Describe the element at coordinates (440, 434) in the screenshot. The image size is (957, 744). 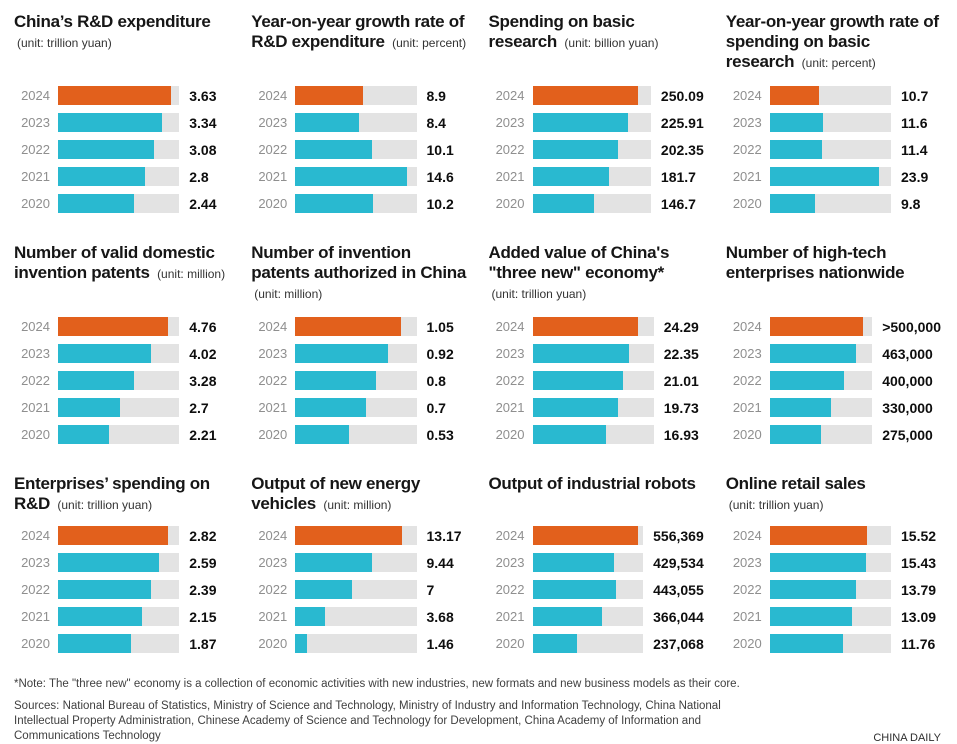
I see `value-label: 0.53` at that location.